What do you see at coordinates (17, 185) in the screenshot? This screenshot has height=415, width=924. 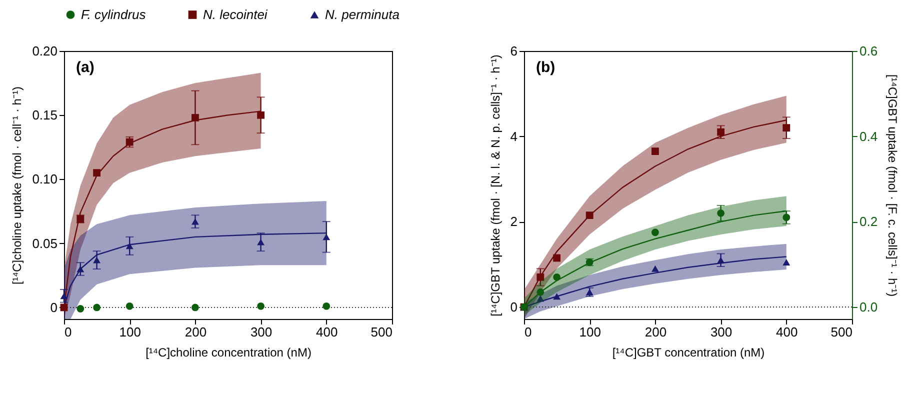 I see `y-axis-title: [¹⁴C]choline uptake (fmol · cell⁻¹ · h⁻¹)` at bounding box center [17, 185].